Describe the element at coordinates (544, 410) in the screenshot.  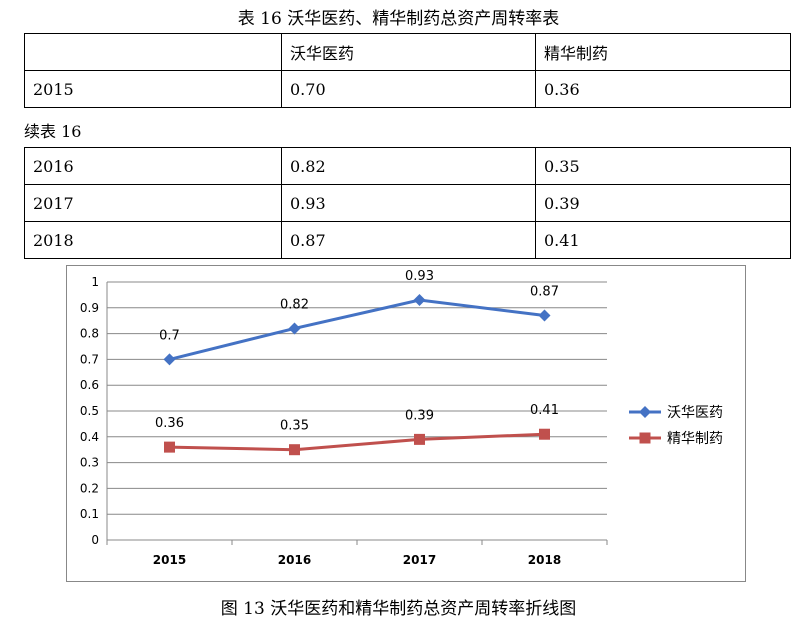
I see `data-label: 0.41` at that location.